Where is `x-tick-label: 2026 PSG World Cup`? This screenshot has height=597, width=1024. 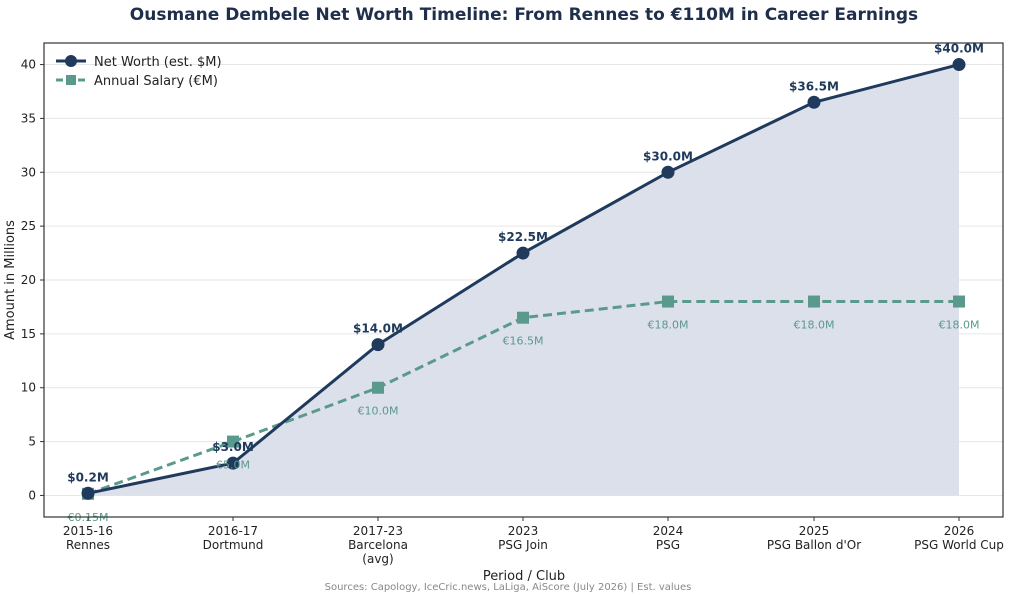 x-tick-label: 2026 PSG World Cup is located at coordinates (959, 538).